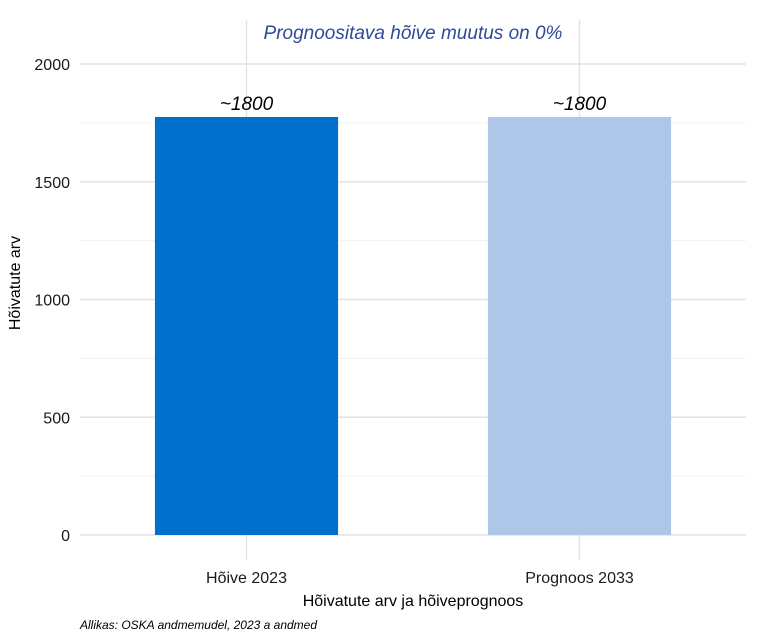  What do you see at coordinates (413, 601) in the screenshot?
I see `x-axis-title: Hõivatute arv ja hõiveprognoos` at bounding box center [413, 601].